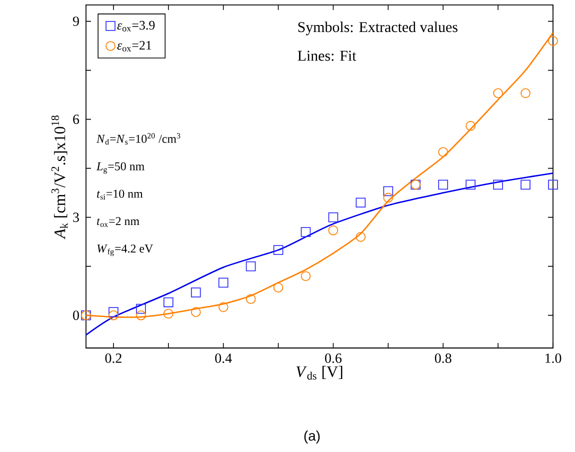 Image resolution: width=575 pixels, height=452 pixels. What do you see at coordinates (75, 21) in the screenshot?
I see `y-tick-label: 9` at bounding box center [75, 21].